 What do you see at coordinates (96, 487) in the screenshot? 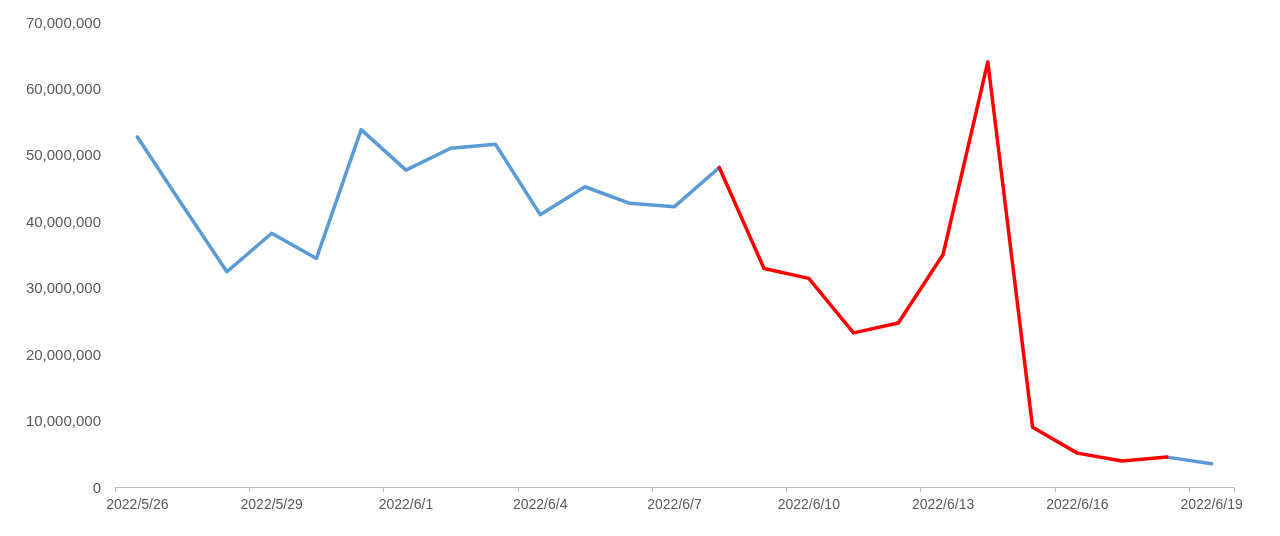
I see `y-tick-label: 0` at bounding box center [96, 487].